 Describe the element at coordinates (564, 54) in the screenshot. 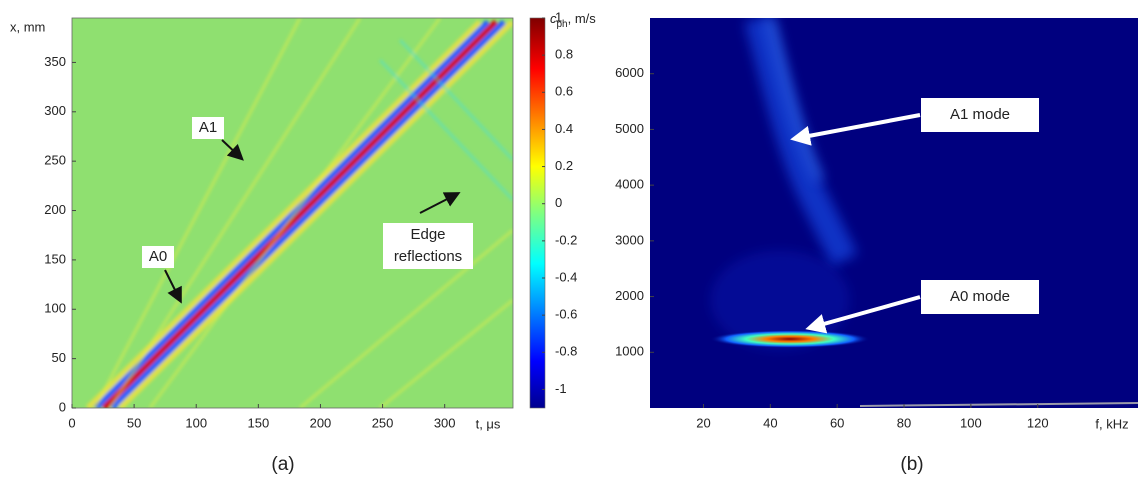

I see `colorbar-tick-label: 0.8` at that location.